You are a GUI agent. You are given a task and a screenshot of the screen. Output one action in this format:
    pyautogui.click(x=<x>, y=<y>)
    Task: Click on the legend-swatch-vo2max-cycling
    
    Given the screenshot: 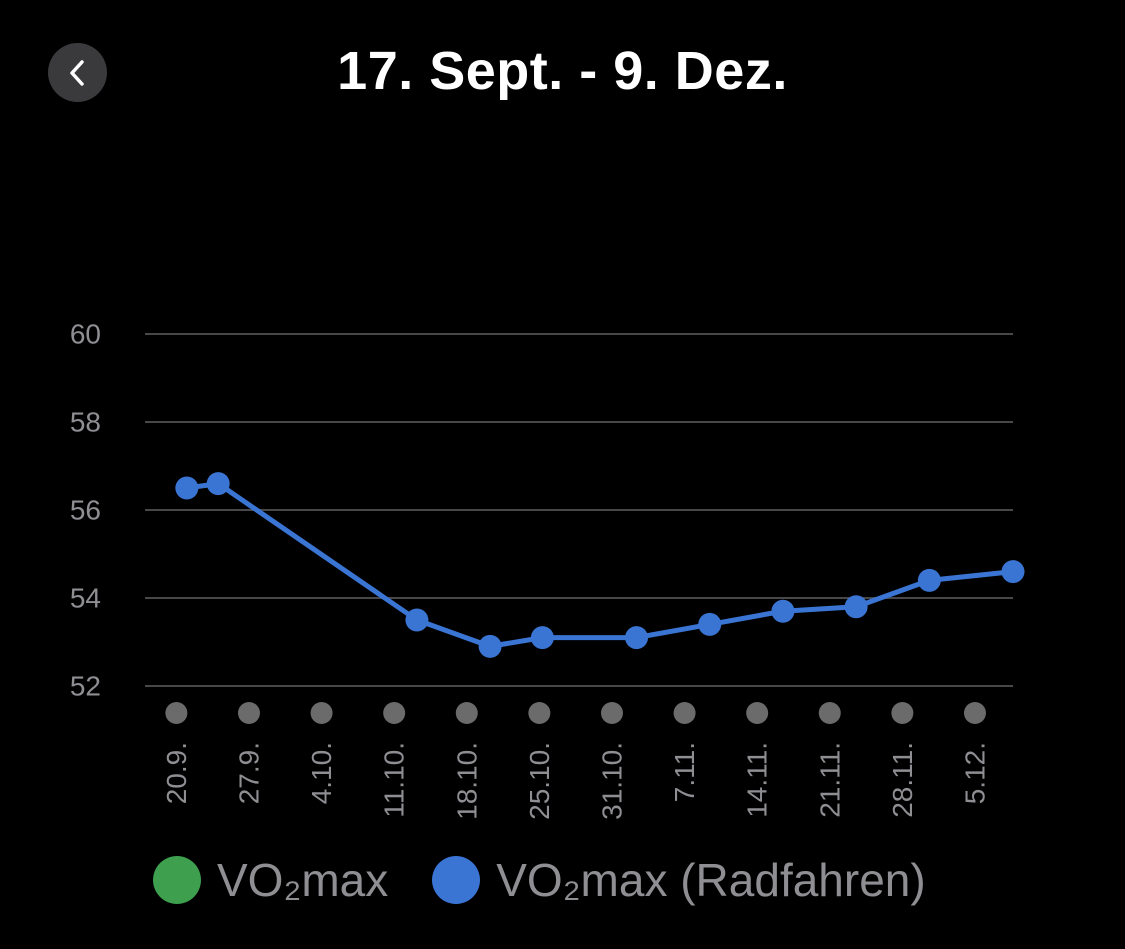 What is the action you would take?
    pyautogui.click(x=456, y=880)
    